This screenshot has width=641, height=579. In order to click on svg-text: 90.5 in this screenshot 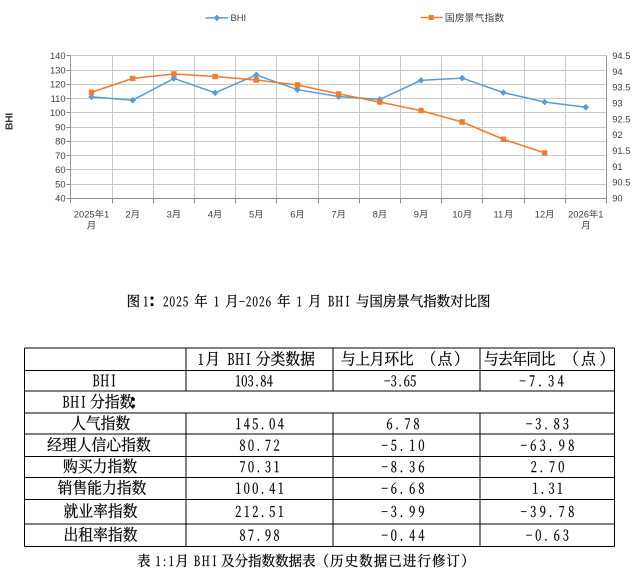, I will do `click(621, 182)`.